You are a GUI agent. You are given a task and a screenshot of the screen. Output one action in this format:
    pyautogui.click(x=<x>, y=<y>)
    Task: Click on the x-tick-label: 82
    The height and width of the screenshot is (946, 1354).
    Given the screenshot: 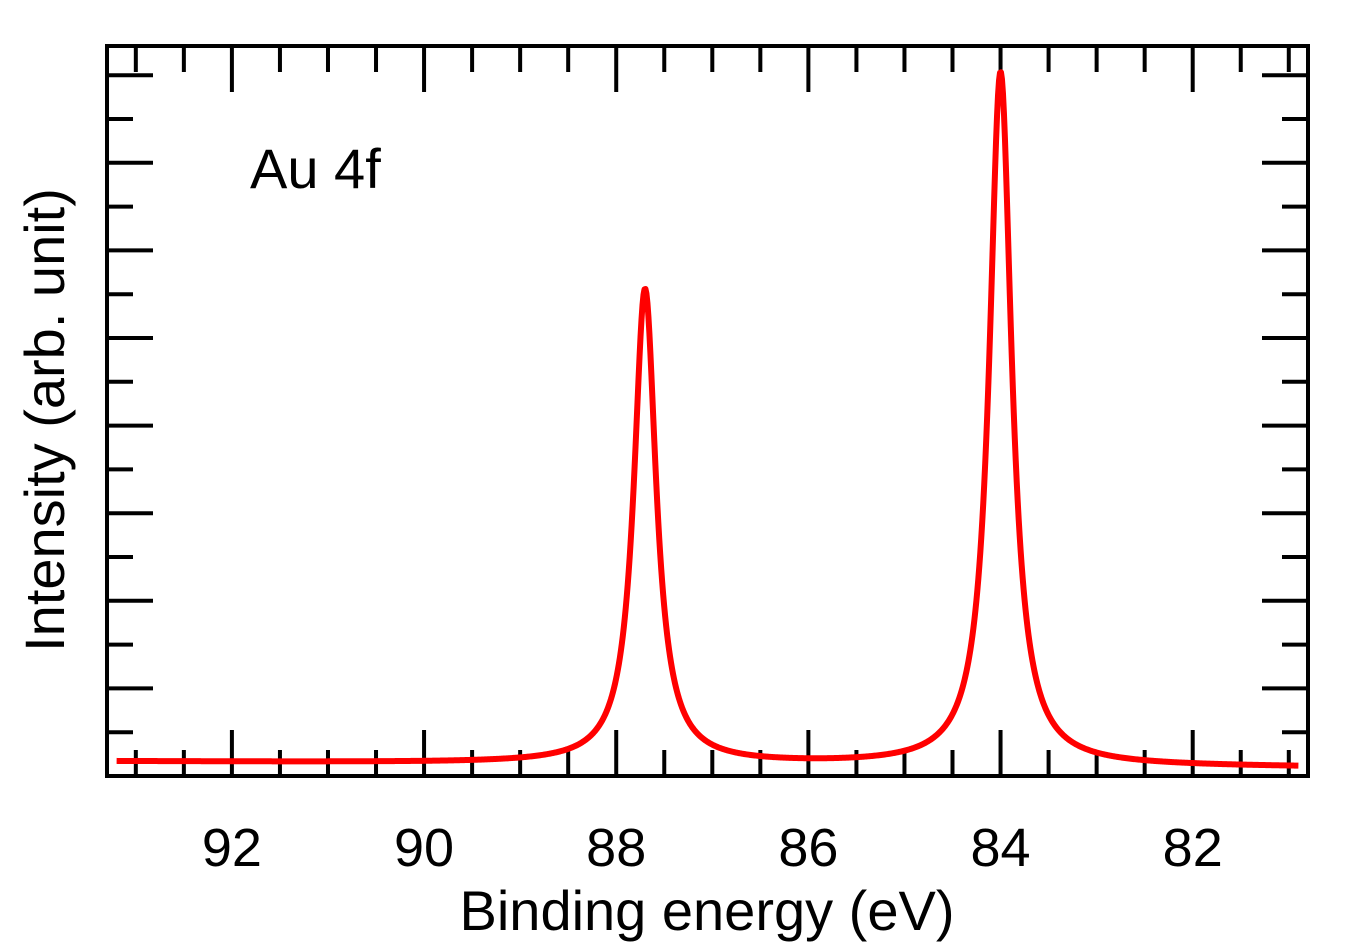 What is the action you would take?
    pyautogui.click(x=1193, y=848)
    